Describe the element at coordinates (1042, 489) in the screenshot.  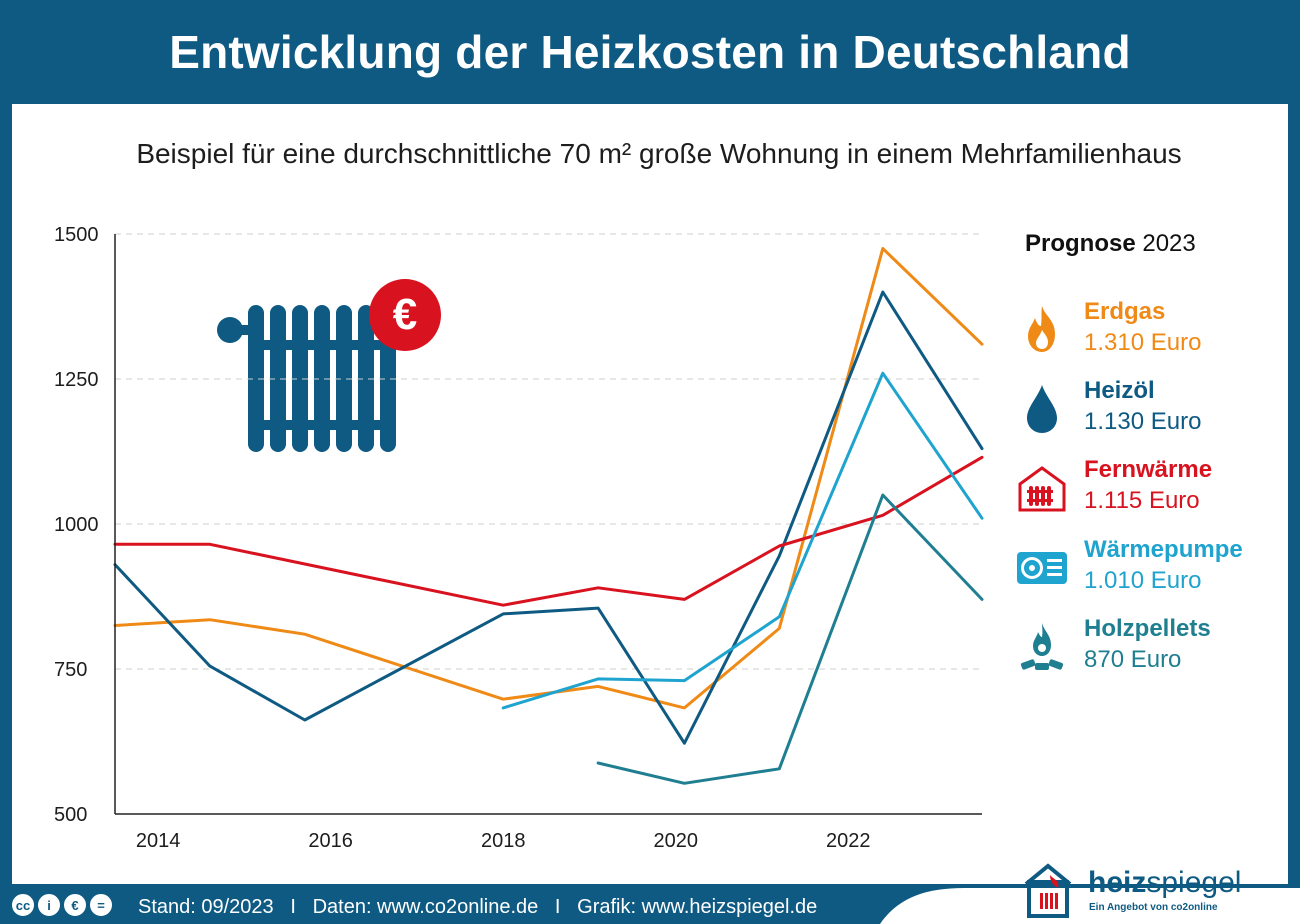
I see `district-heating-icon` at that location.